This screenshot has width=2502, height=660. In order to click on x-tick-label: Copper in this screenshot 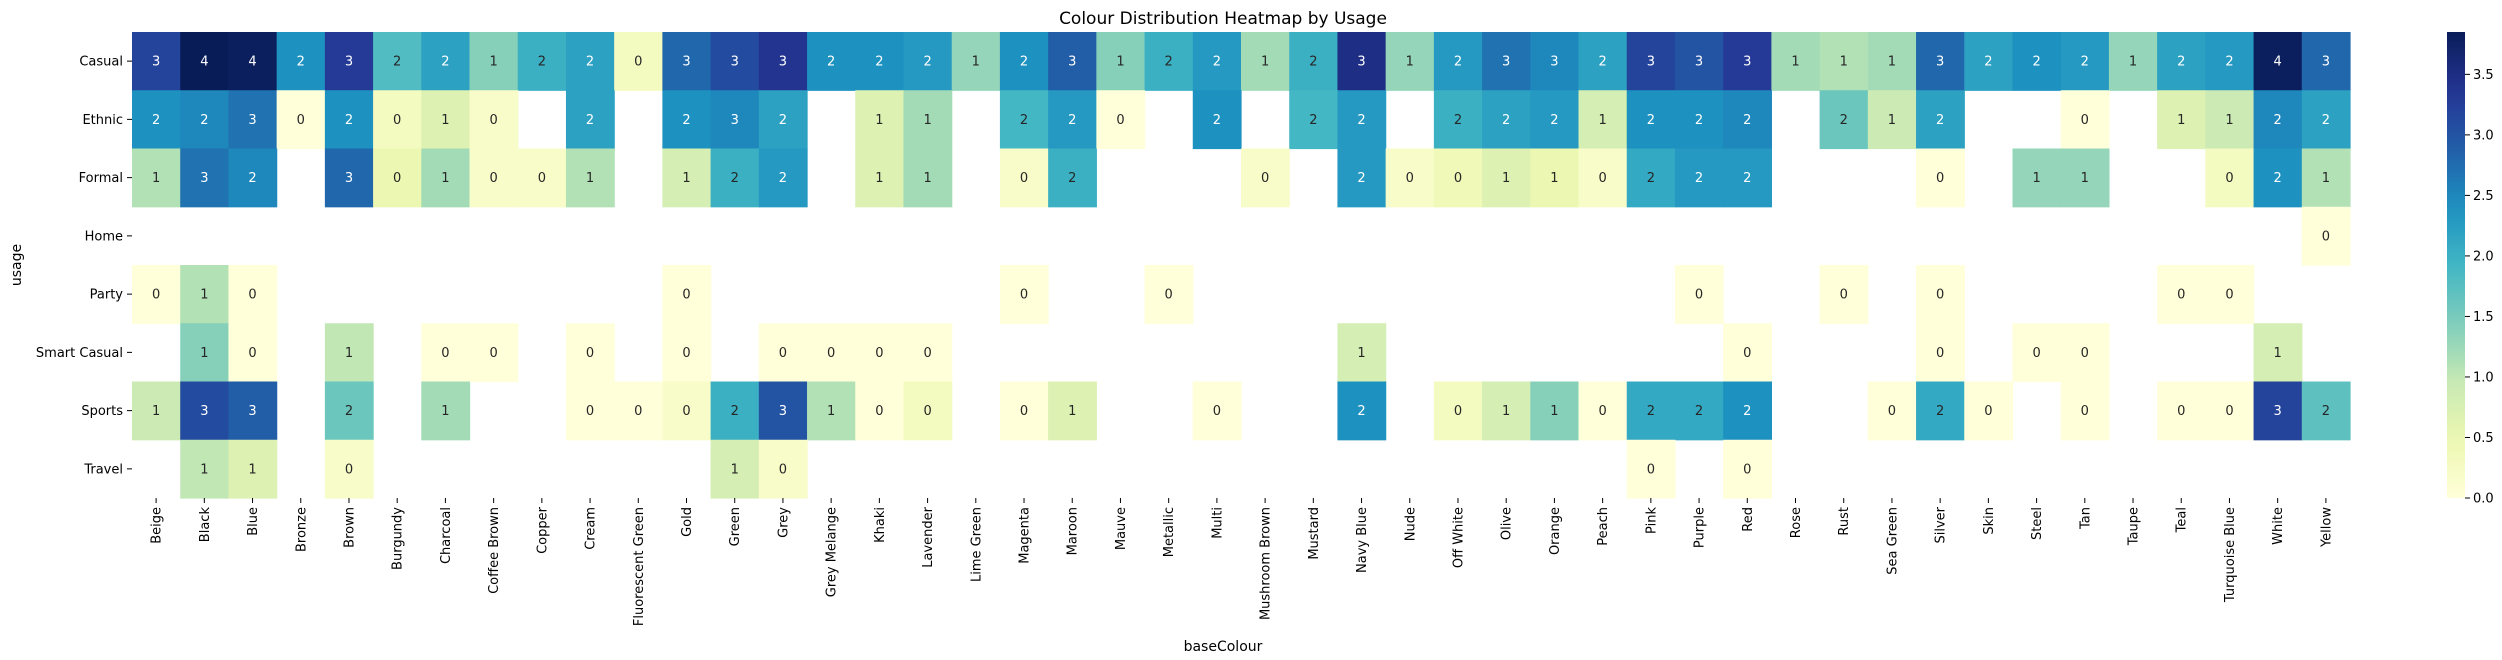, I will do `click(542, 530)`.